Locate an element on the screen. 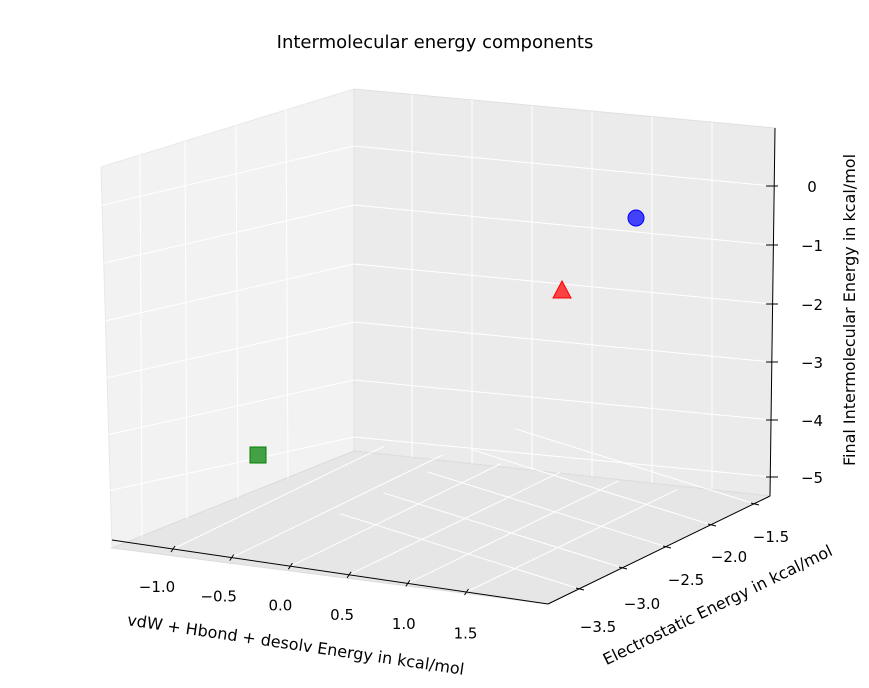 The width and height of the screenshot is (869, 688). z-tick-label: −3 is located at coordinates (812, 363).